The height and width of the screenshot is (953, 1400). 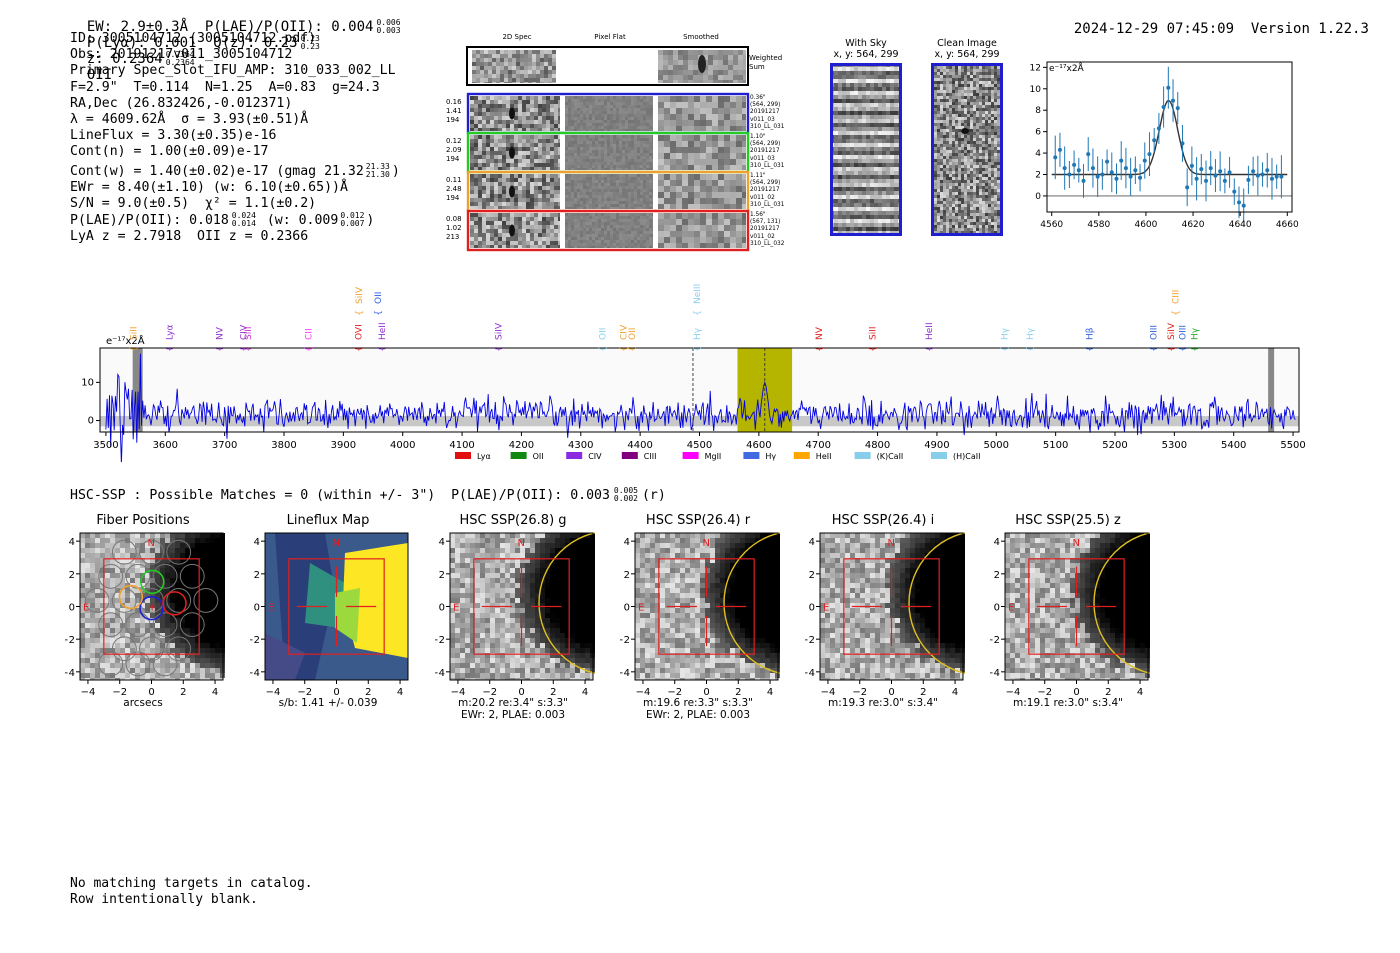 I want to click on x-tick-label: 4400, so click(x=639, y=445).